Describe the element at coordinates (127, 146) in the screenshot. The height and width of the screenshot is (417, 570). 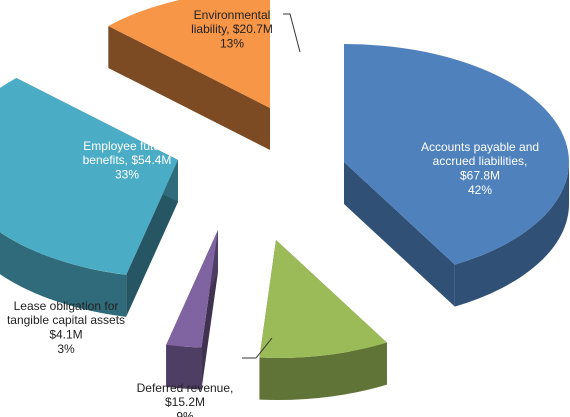
I see `slice-label-line: Employee future` at that location.